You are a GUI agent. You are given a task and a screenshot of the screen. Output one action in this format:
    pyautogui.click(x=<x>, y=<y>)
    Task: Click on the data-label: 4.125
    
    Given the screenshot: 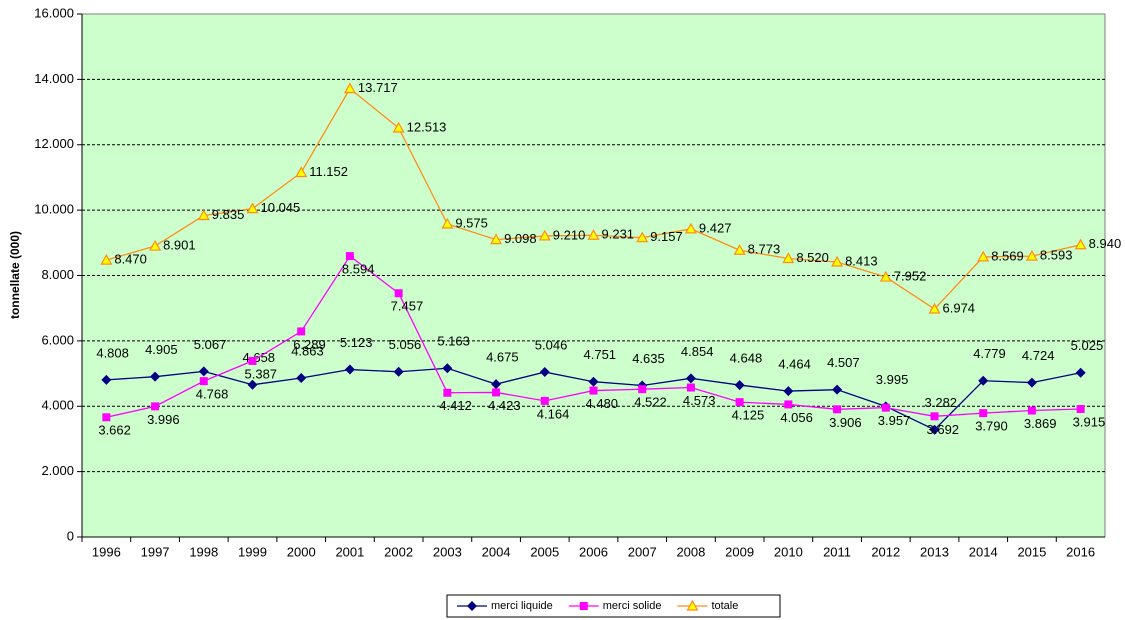 What is the action you would take?
    pyautogui.click(x=748, y=415)
    